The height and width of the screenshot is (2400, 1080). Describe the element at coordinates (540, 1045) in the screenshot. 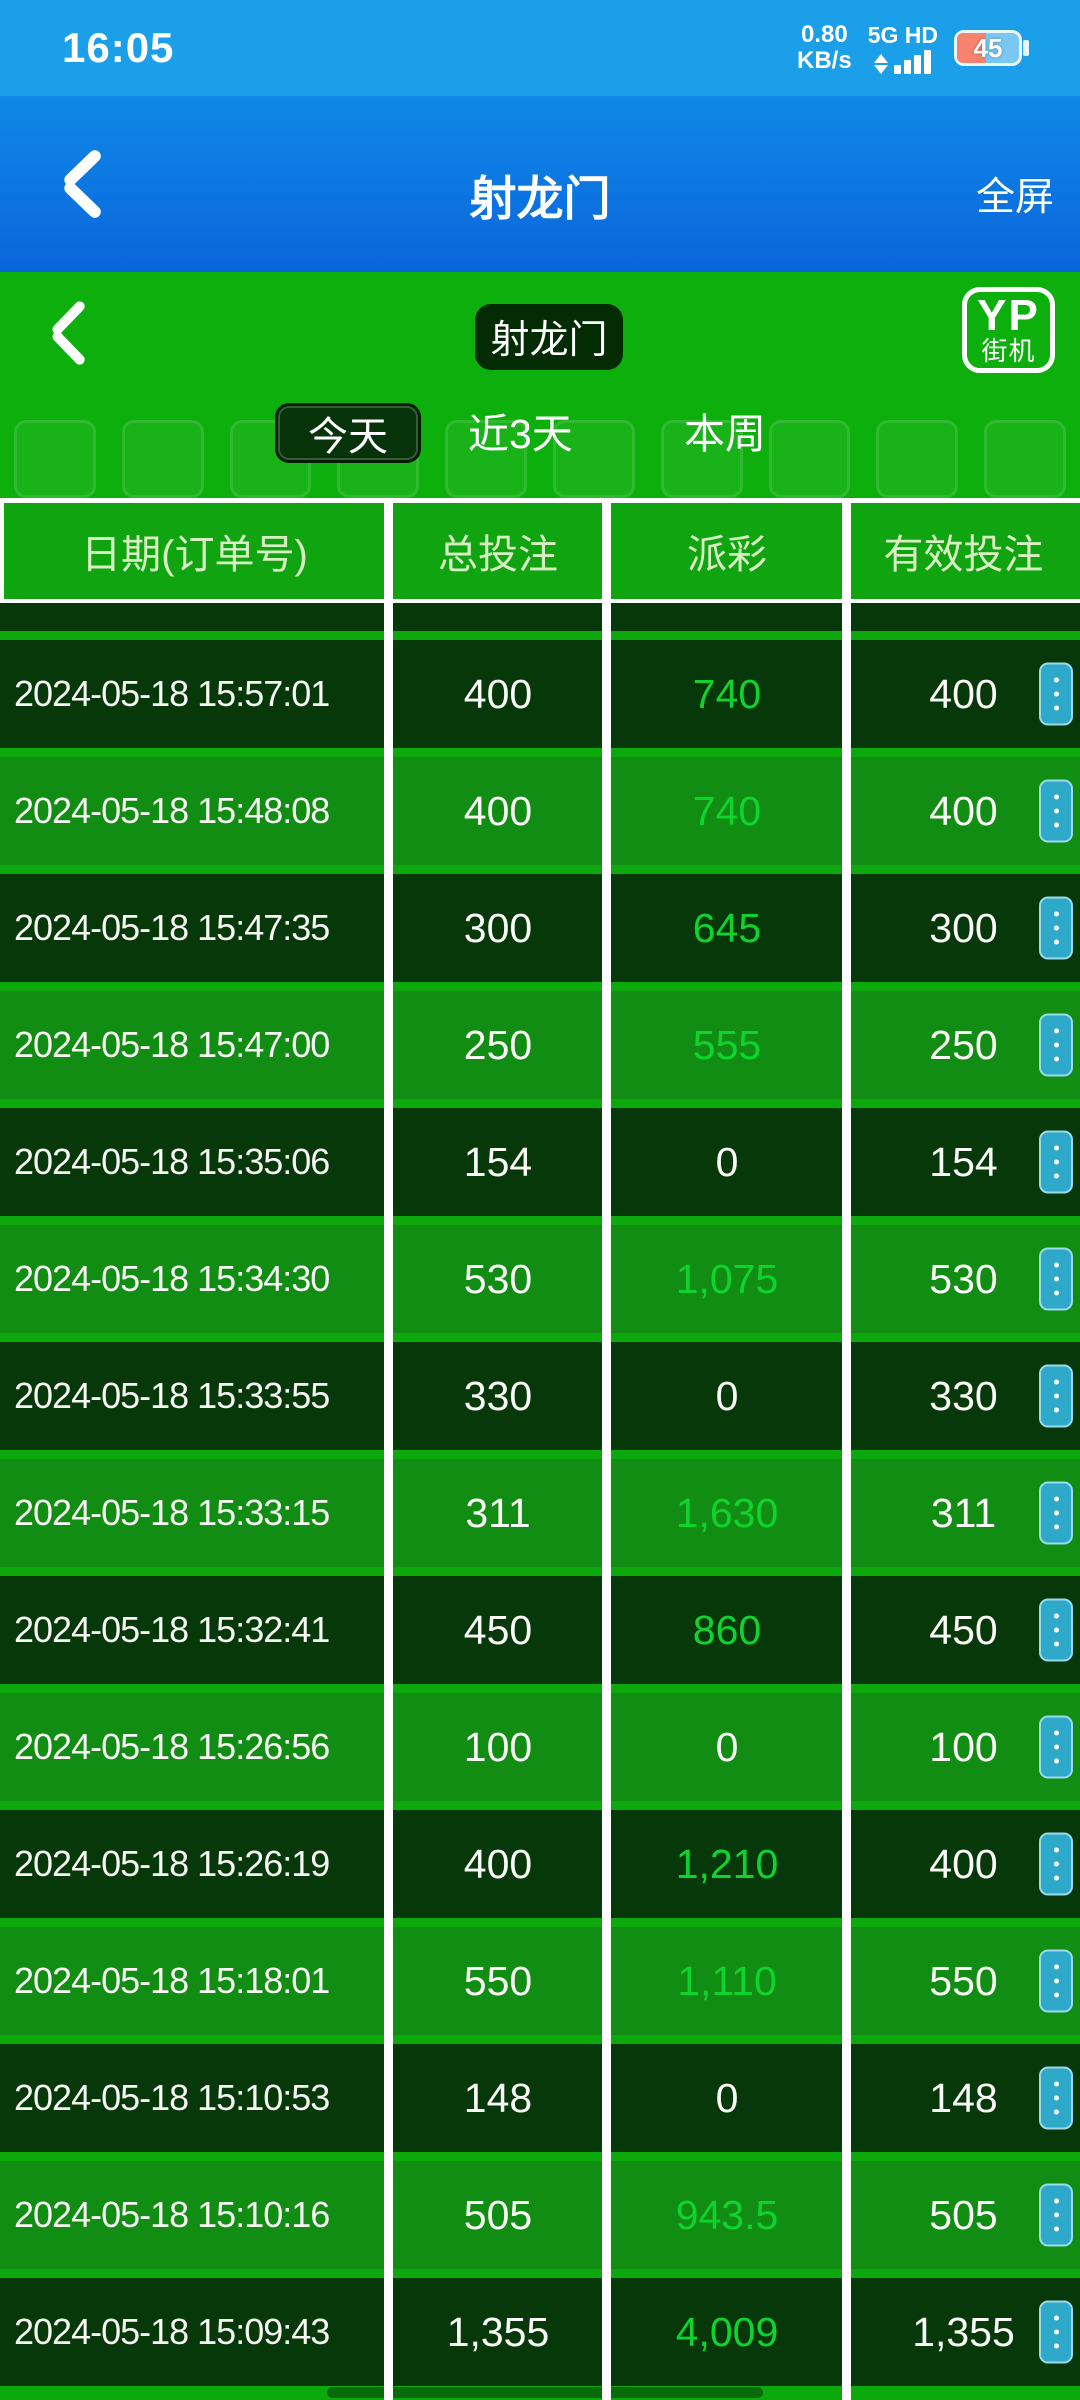

I see `table-row: 2024-05-18 15:47:00 250 555 250` at that location.